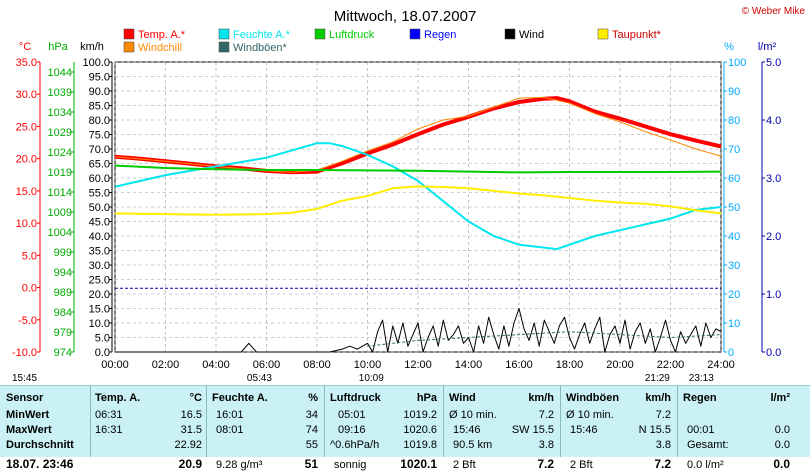  What do you see at coordinates (541, 398) in the screenshot?
I see `unit-wind: km/h` at bounding box center [541, 398].